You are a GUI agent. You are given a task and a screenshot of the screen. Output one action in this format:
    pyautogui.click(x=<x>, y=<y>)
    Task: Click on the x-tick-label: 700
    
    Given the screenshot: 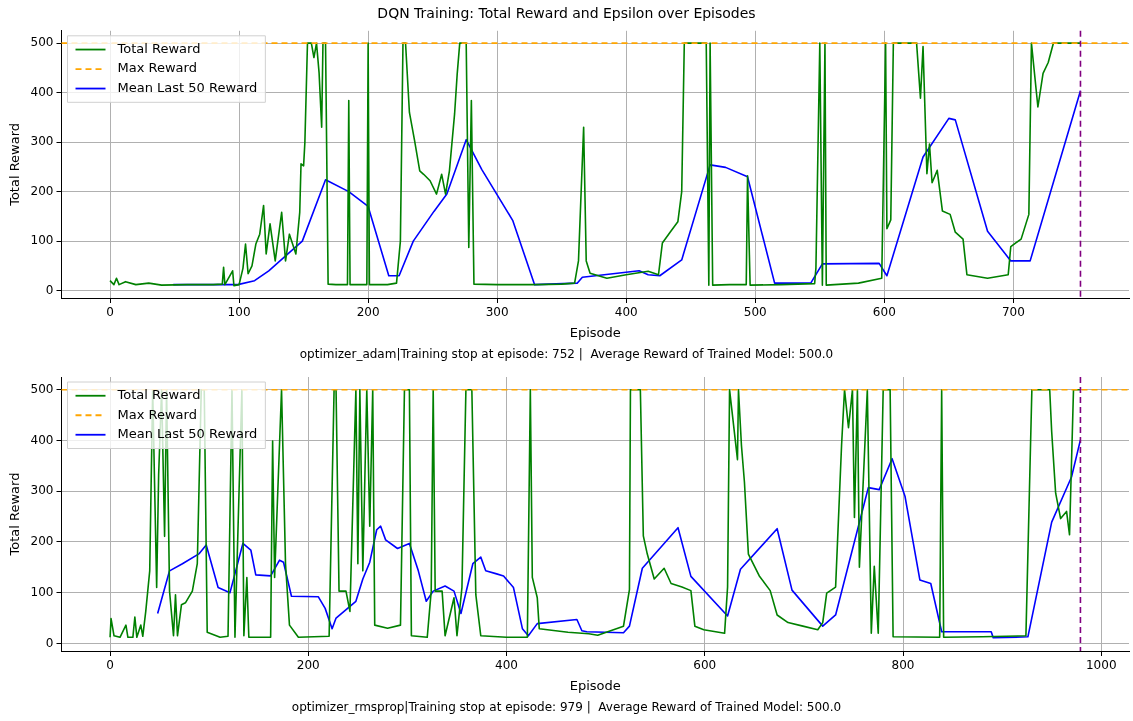 What is the action you would take?
    pyautogui.click(x=1013, y=312)
    